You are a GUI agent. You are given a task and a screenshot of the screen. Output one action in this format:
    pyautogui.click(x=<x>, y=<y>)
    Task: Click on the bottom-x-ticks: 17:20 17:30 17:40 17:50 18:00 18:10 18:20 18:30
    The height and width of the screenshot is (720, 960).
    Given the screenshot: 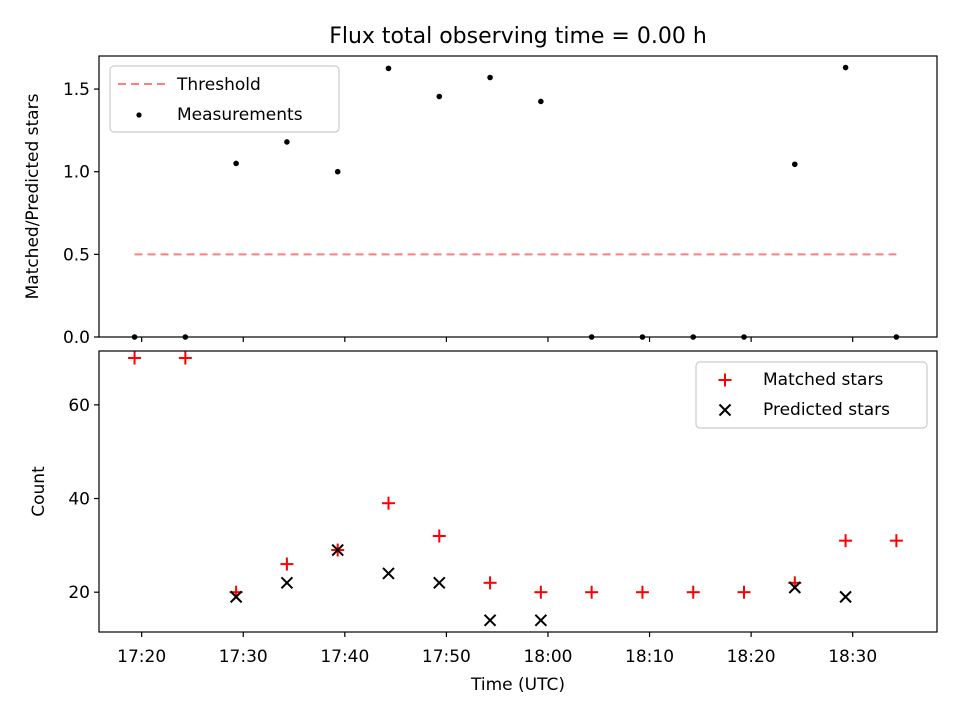 What is the action you would take?
    pyautogui.click(x=497, y=649)
    